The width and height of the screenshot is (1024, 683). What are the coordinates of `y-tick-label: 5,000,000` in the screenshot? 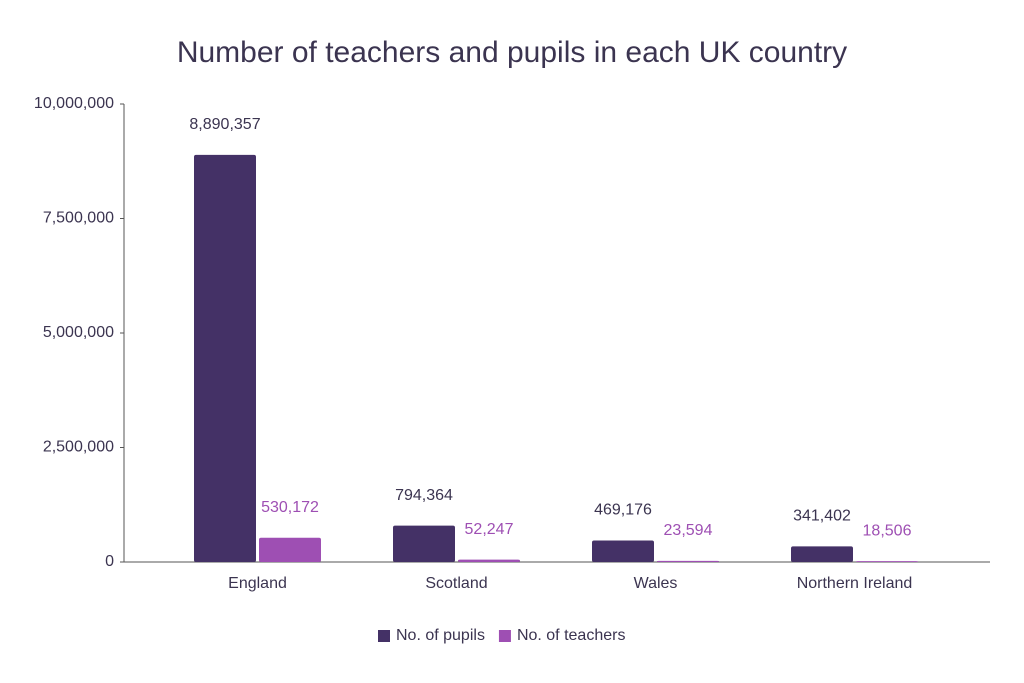 It's located at (78, 332).